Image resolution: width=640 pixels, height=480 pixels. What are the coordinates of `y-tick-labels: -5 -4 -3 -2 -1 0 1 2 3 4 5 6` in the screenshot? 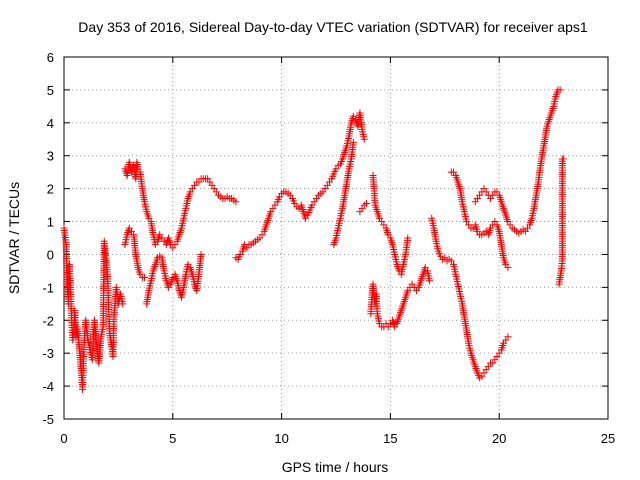 It's located at (48, 238).